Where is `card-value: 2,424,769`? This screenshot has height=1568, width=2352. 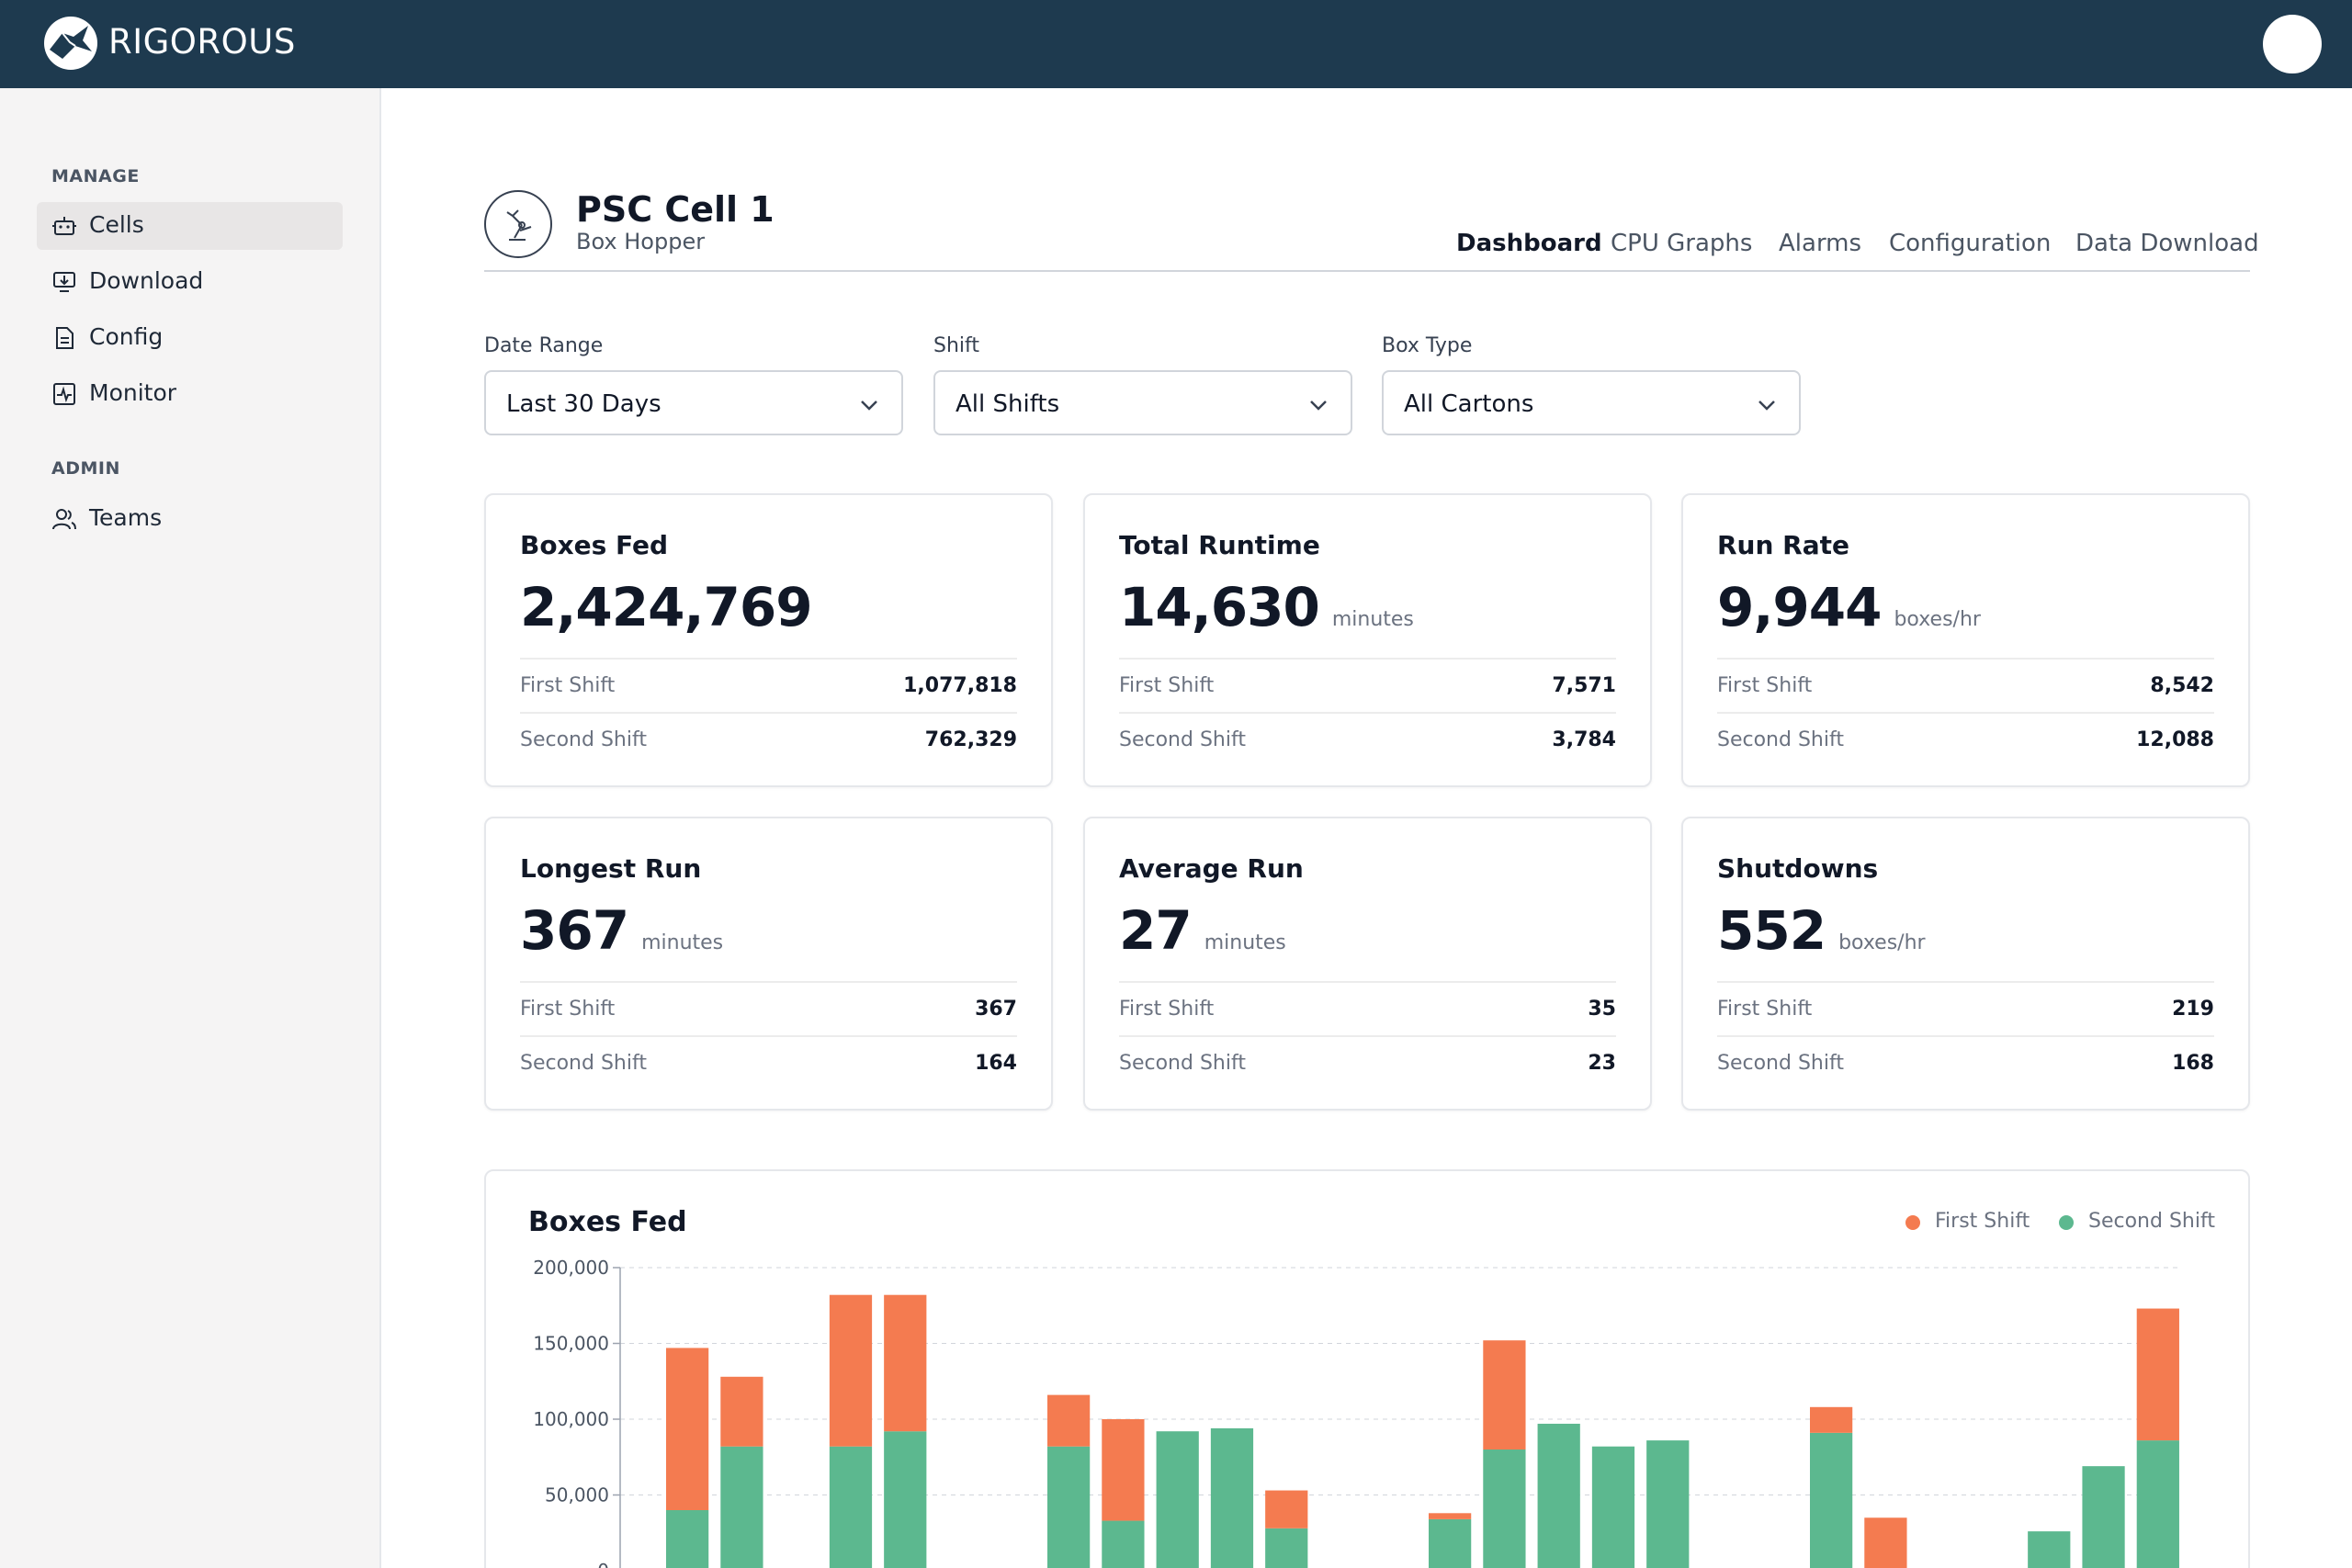
card-value: 2,424,769 is located at coordinates (666, 607).